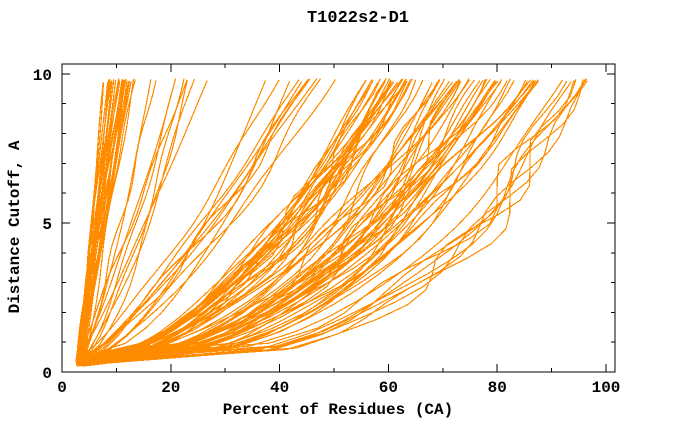 This screenshot has height=440, width=680. I want to click on y-tick-label-10: 10, so click(42, 76).